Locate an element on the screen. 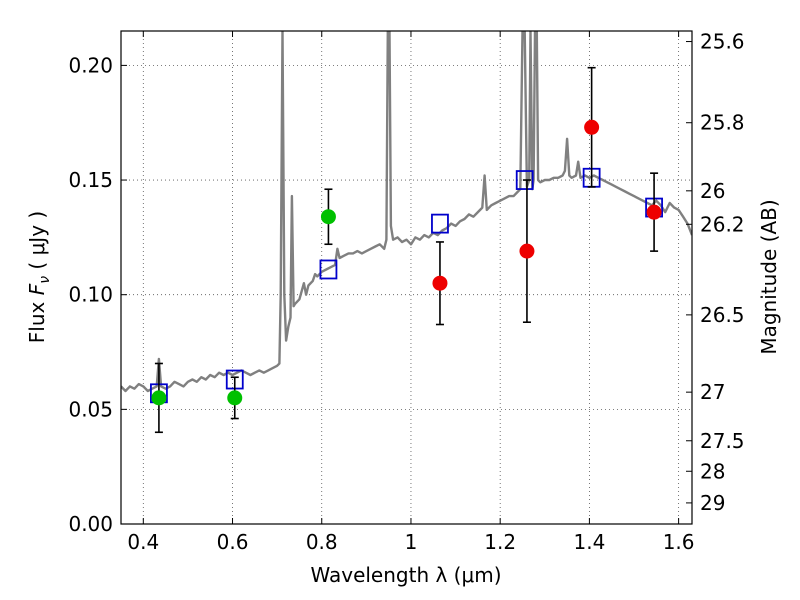 The height and width of the screenshot is (600, 800). y-tick-label: 0.10 is located at coordinates (90, 295).